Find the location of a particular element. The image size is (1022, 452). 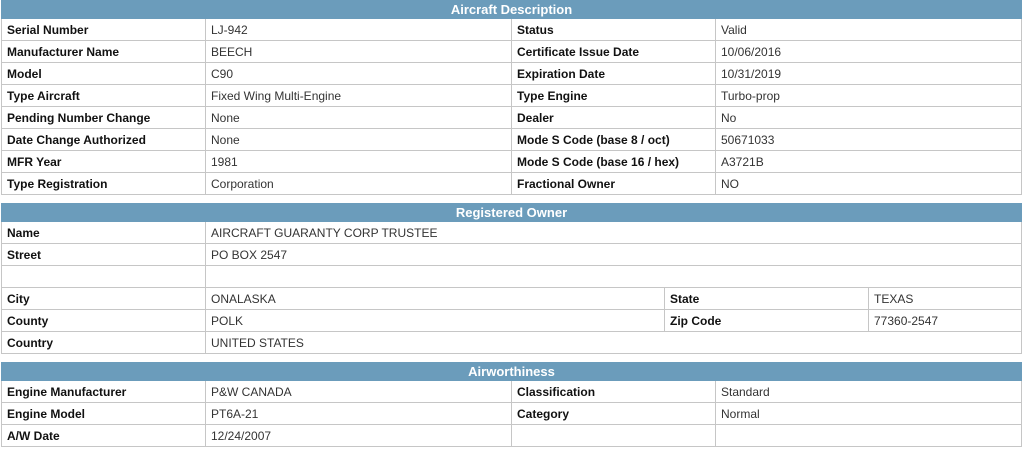

field-value: Corporation is located at coordinates (358, 183).